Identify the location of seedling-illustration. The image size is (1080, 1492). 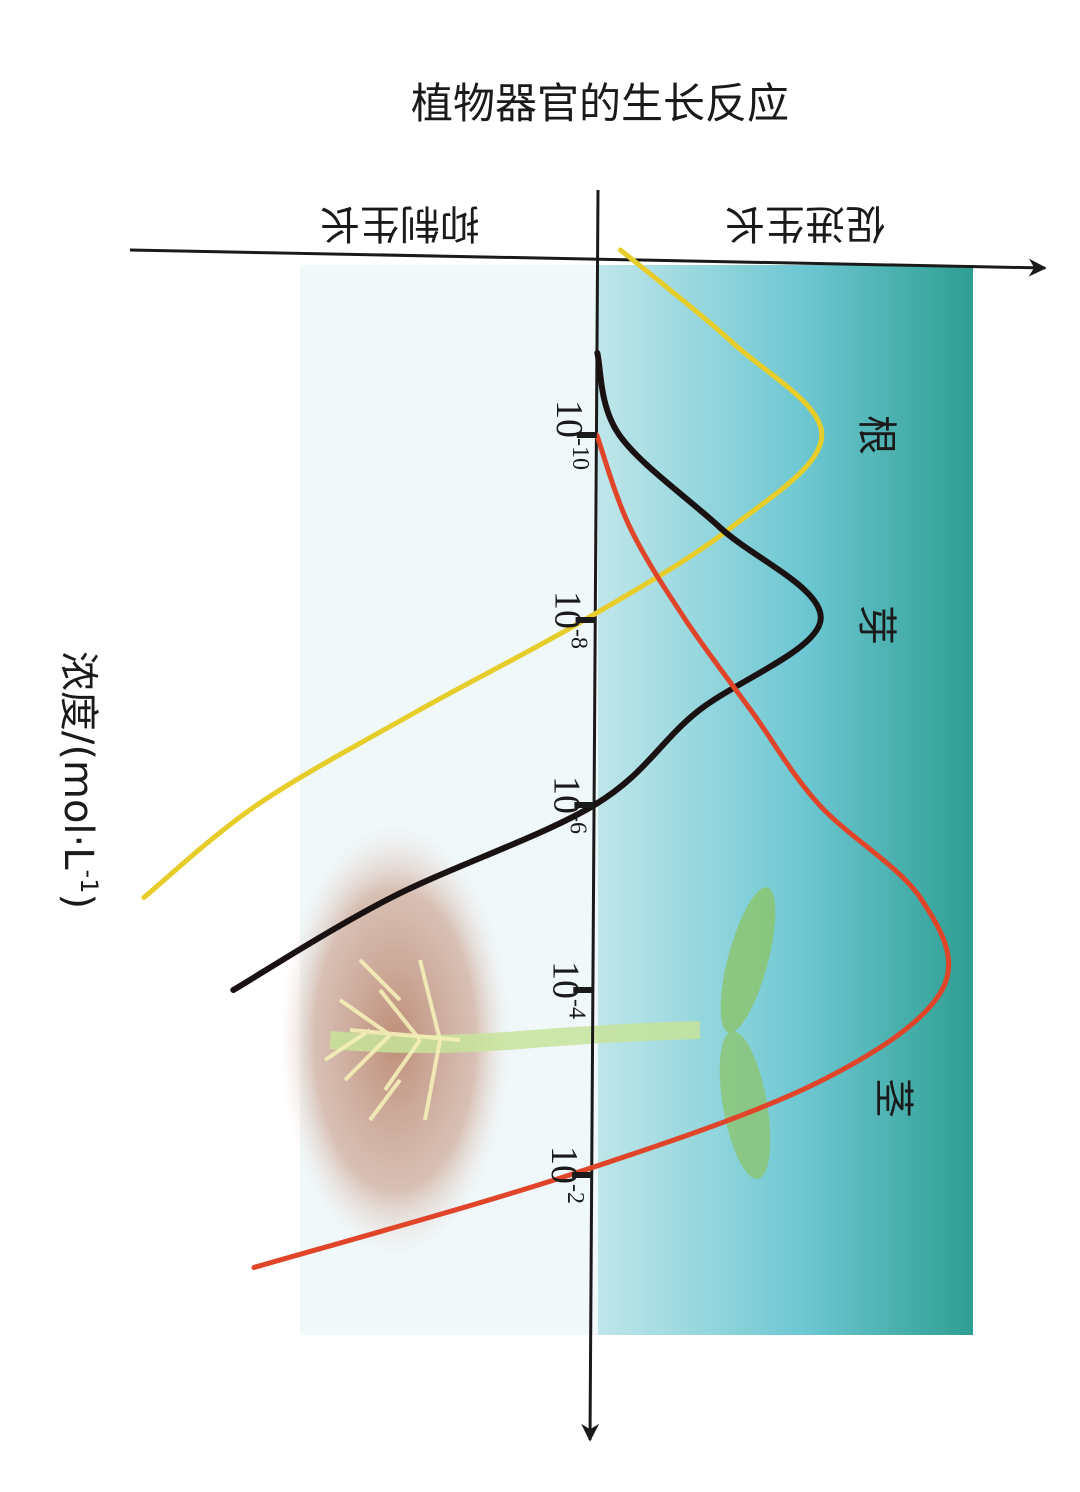
(528, 1040).